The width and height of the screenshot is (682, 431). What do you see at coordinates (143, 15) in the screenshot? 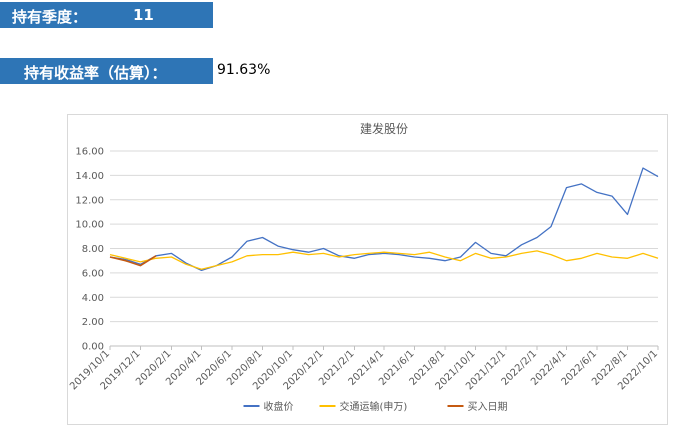
I see `holding-quarters-value: 11` at bounding box center [143, 15].